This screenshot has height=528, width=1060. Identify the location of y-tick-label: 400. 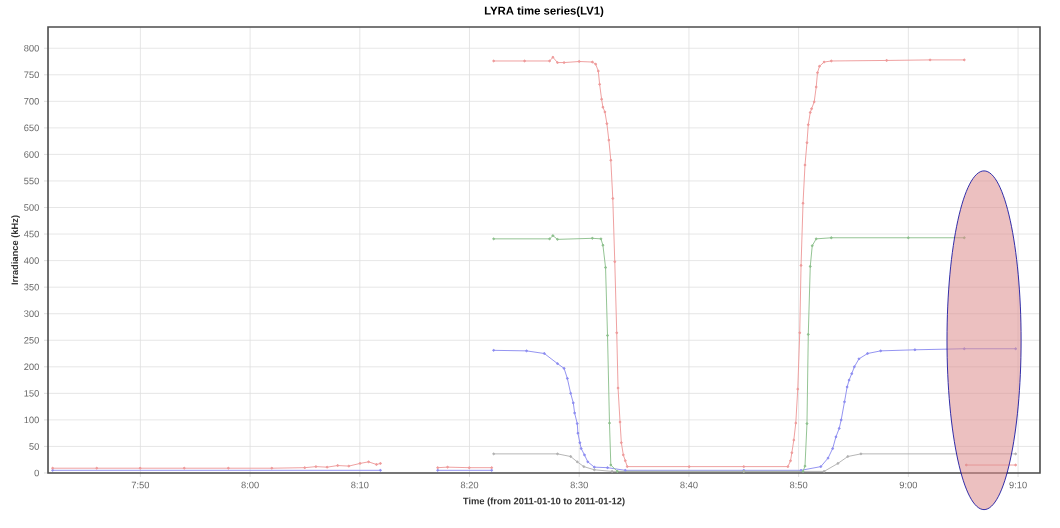
(31, 260).